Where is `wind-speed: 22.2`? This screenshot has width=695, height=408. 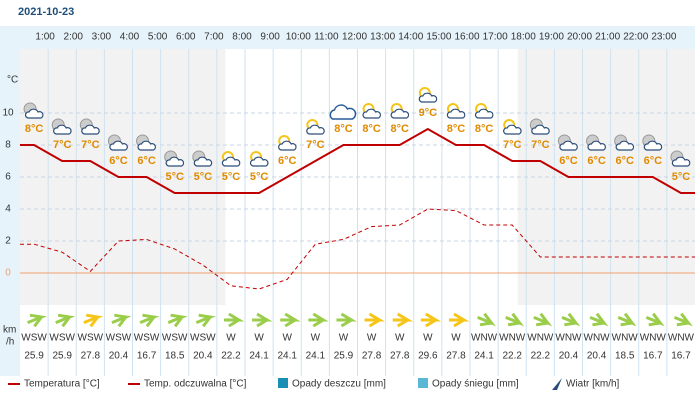
wind-speed: 22.2 is located at coordinates (512, 356).